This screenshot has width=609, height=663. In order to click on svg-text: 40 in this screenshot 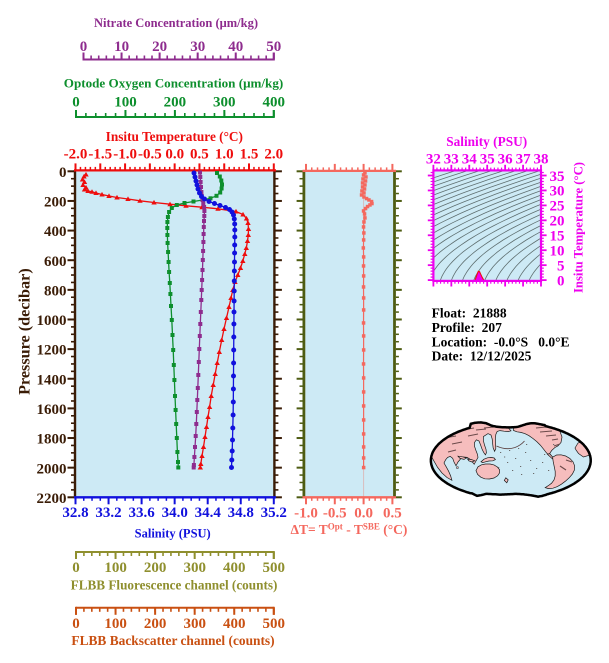, I will do `click(235, 47)`.